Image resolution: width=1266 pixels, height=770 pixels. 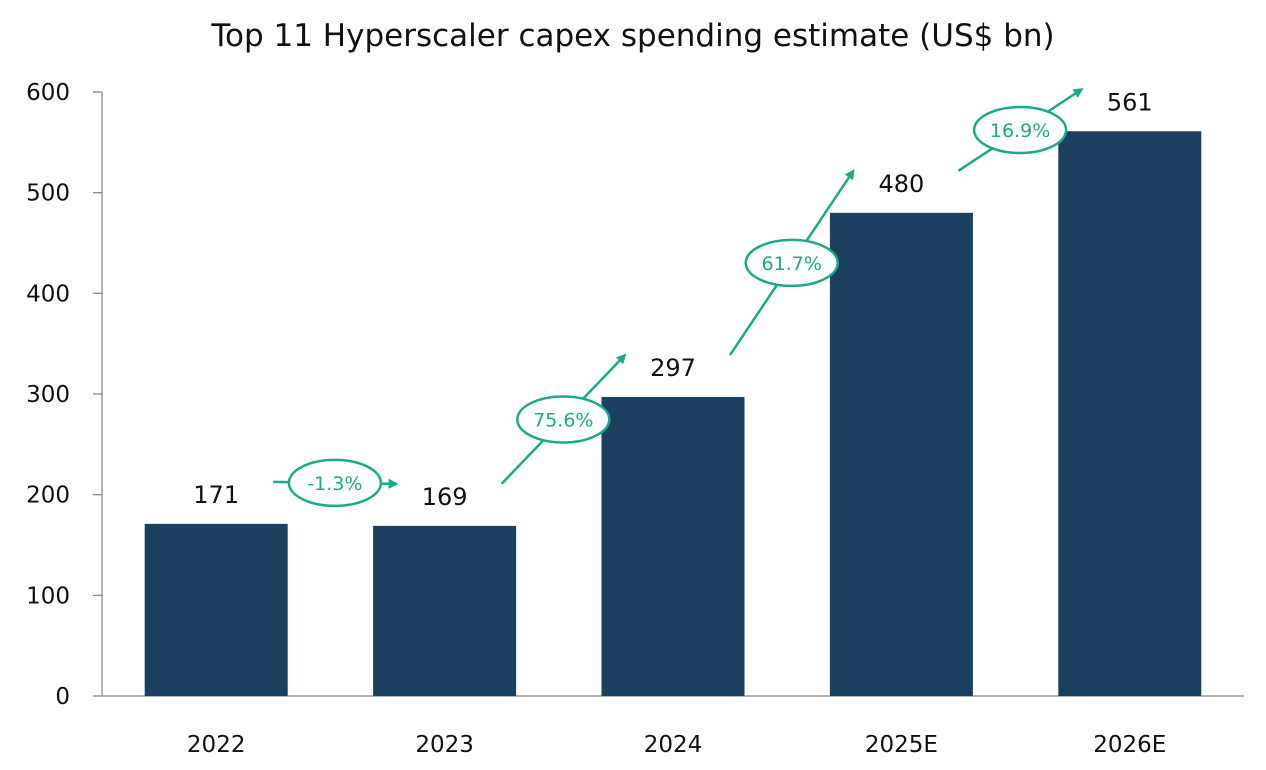 I want to click on data-label: 561, so click(x=1130, y=102).